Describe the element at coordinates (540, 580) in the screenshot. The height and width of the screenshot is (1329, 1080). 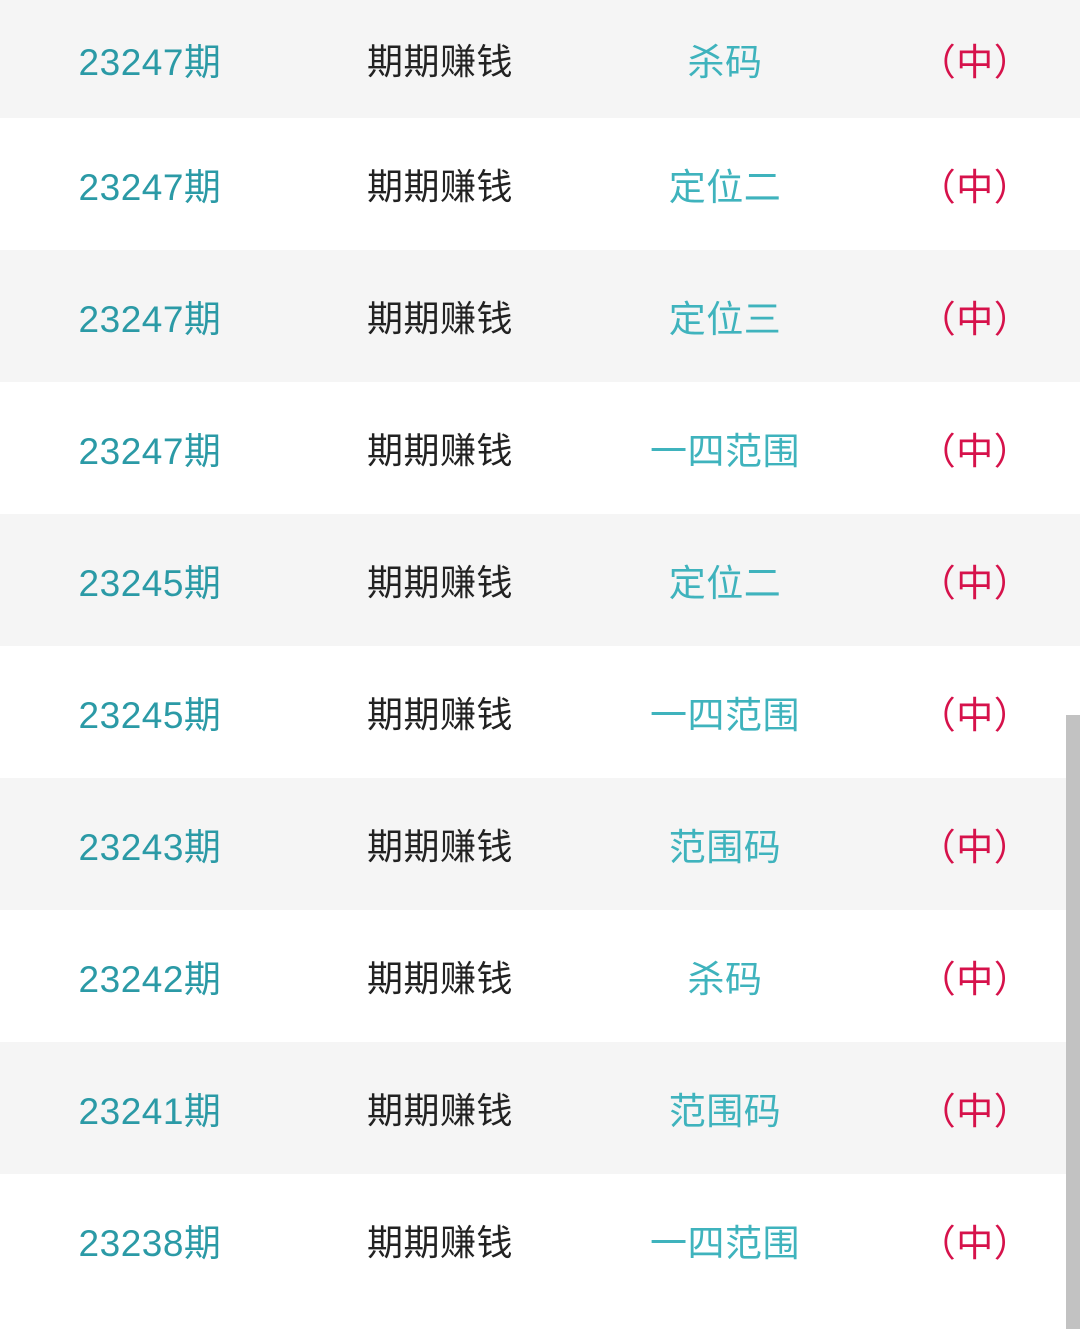
I see `table-row: 23245期 期期赚钱 定位二 （中）` at that location.